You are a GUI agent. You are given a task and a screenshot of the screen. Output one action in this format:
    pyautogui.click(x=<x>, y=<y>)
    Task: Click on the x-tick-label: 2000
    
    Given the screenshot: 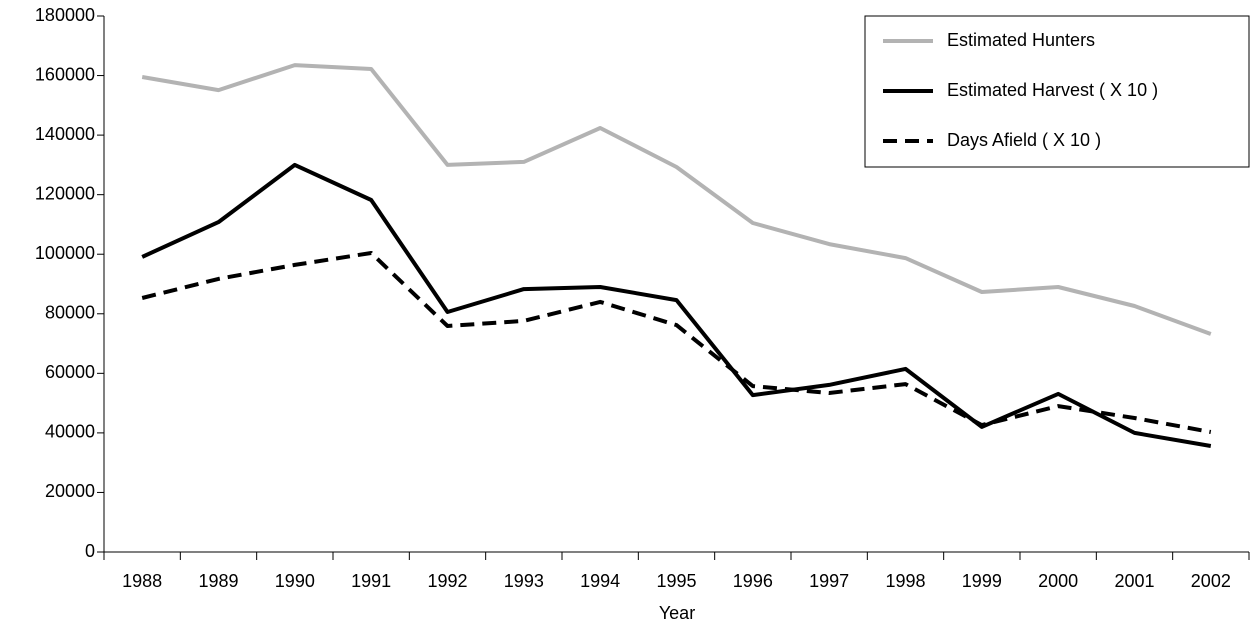 What is the action you would take?
    pyautogui.click(x=1058, y=581)
    